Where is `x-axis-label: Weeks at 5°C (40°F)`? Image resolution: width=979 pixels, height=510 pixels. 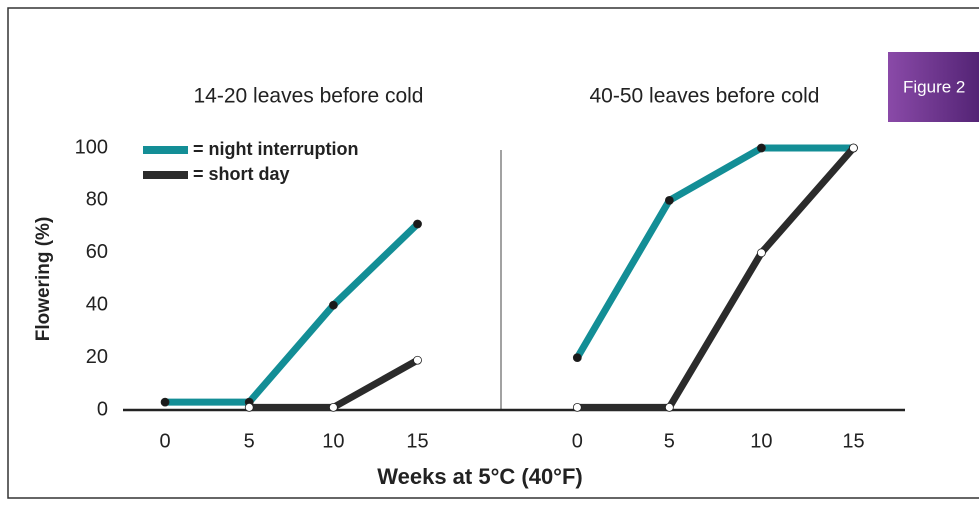 x-axis-label: Weeks at 5°C (40°F) is located at coordinates (480, 476).